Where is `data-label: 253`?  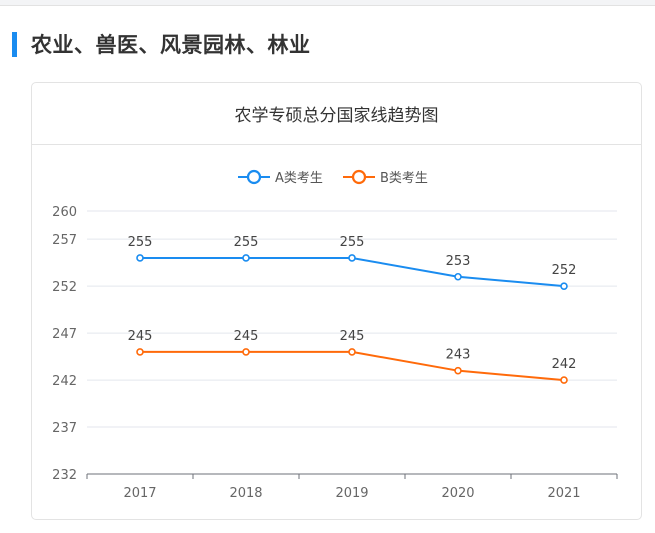 data-label: 253 is located at coordinates (458, 261).